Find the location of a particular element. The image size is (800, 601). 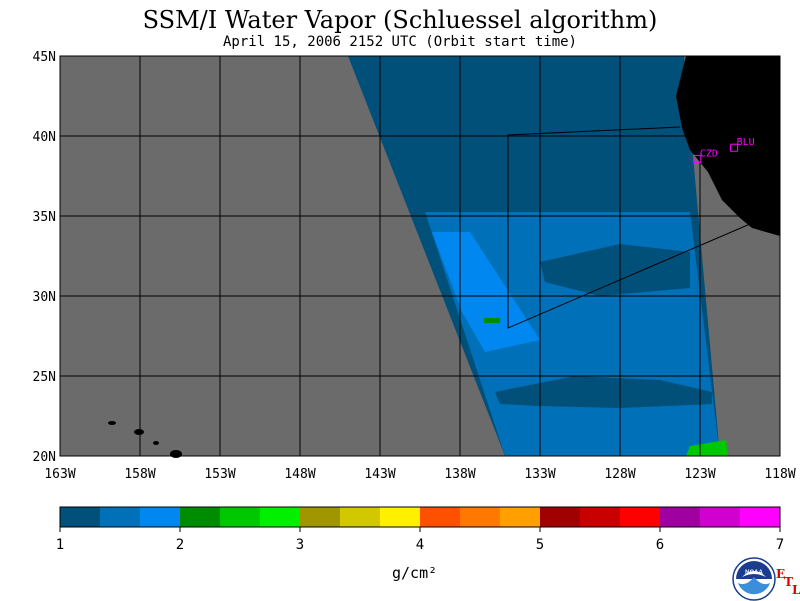

lat-tick-label: 35N is located at coordinates (44, 217).